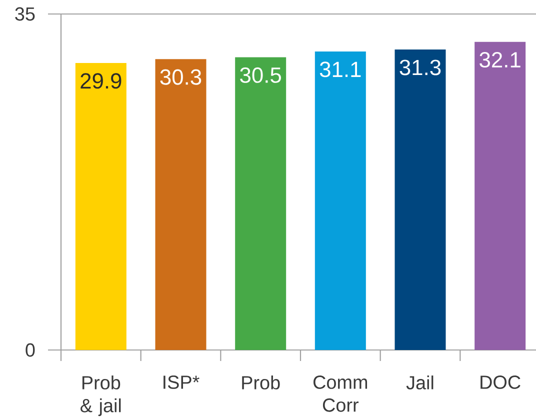  What do you see at coordinates (341, 394) in the screenshot?
I see `x-tick-label: Comm Corr` at bounding box center [341, 394].